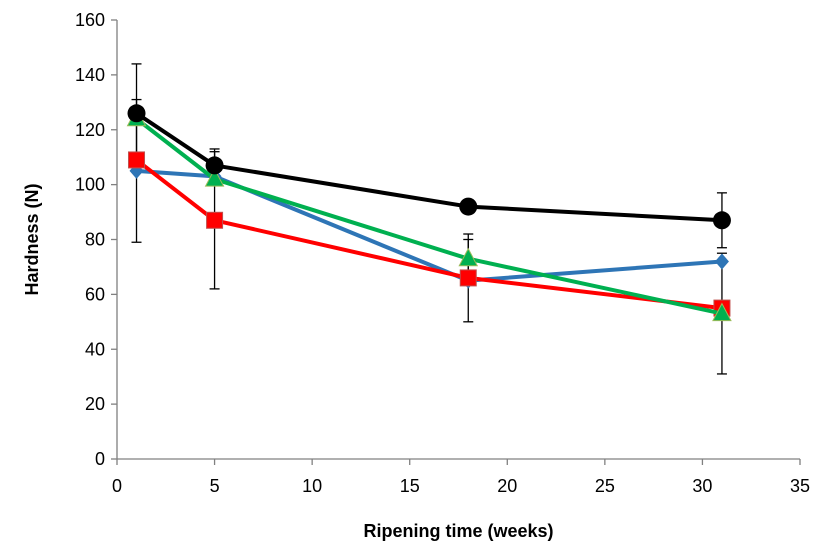 This screenshot has width=819, height=553. I want to click on x-tick-label: 15, so click(410, 486).